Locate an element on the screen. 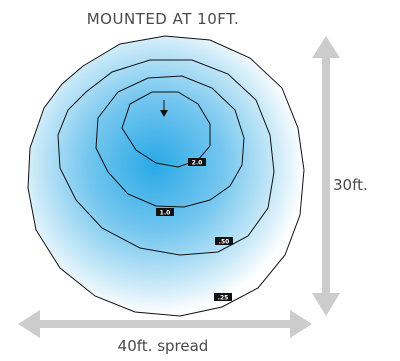  svg-text: .25 is located at coordinates (223, 298).